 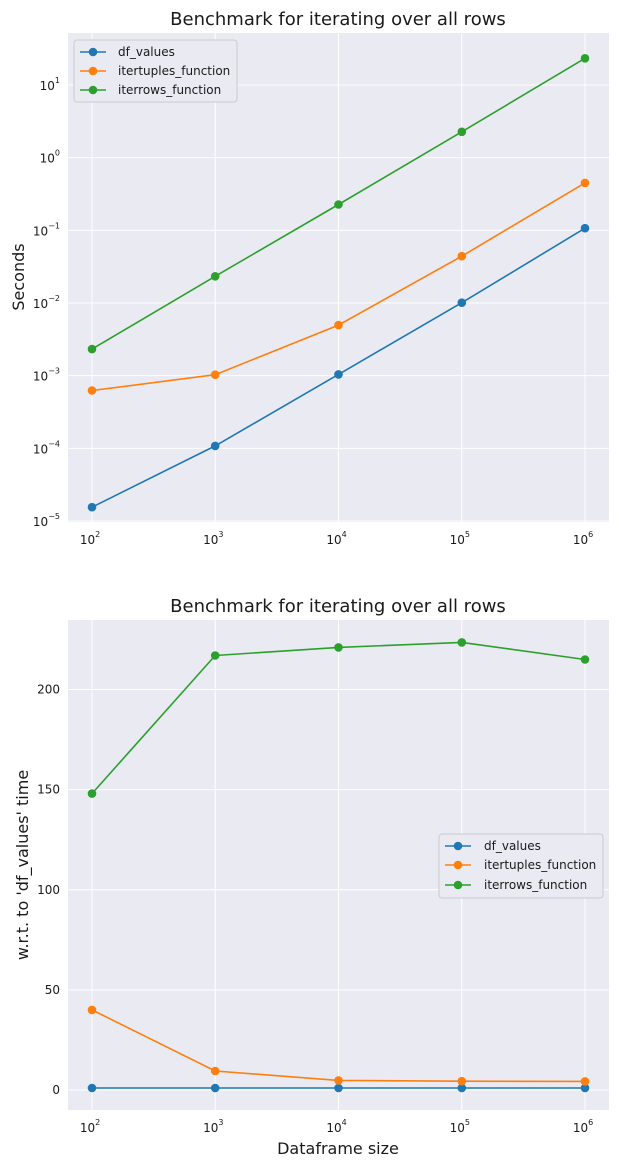 I want to click on top-x-tick-2: 10⁴, so click(x=336, y=538).